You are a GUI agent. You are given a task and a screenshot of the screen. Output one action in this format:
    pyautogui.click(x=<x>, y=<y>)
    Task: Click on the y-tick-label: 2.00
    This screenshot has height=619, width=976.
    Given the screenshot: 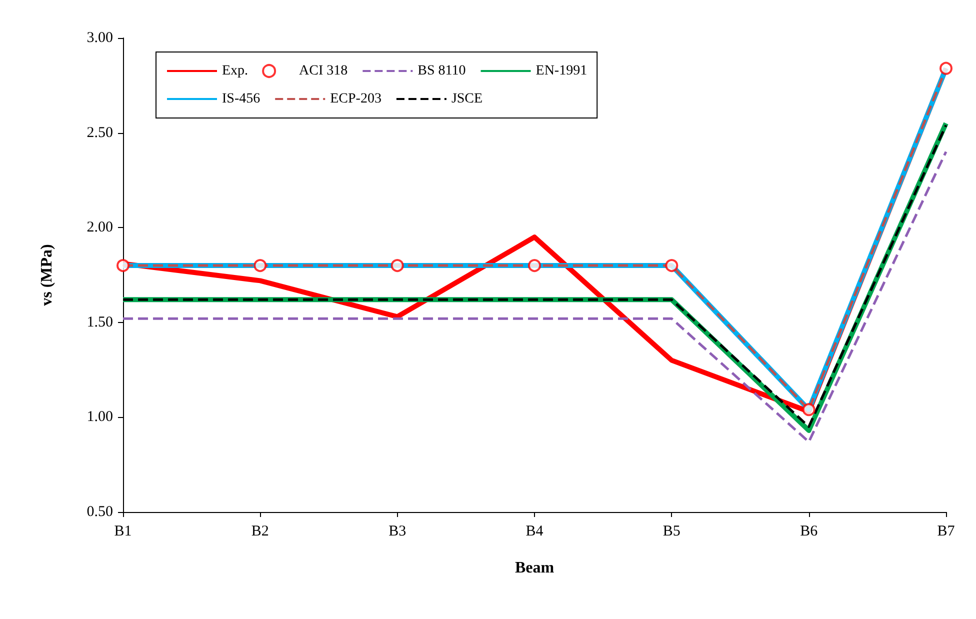 What is the action you would take?
    pyautogui.click(x=99, y=228)
    